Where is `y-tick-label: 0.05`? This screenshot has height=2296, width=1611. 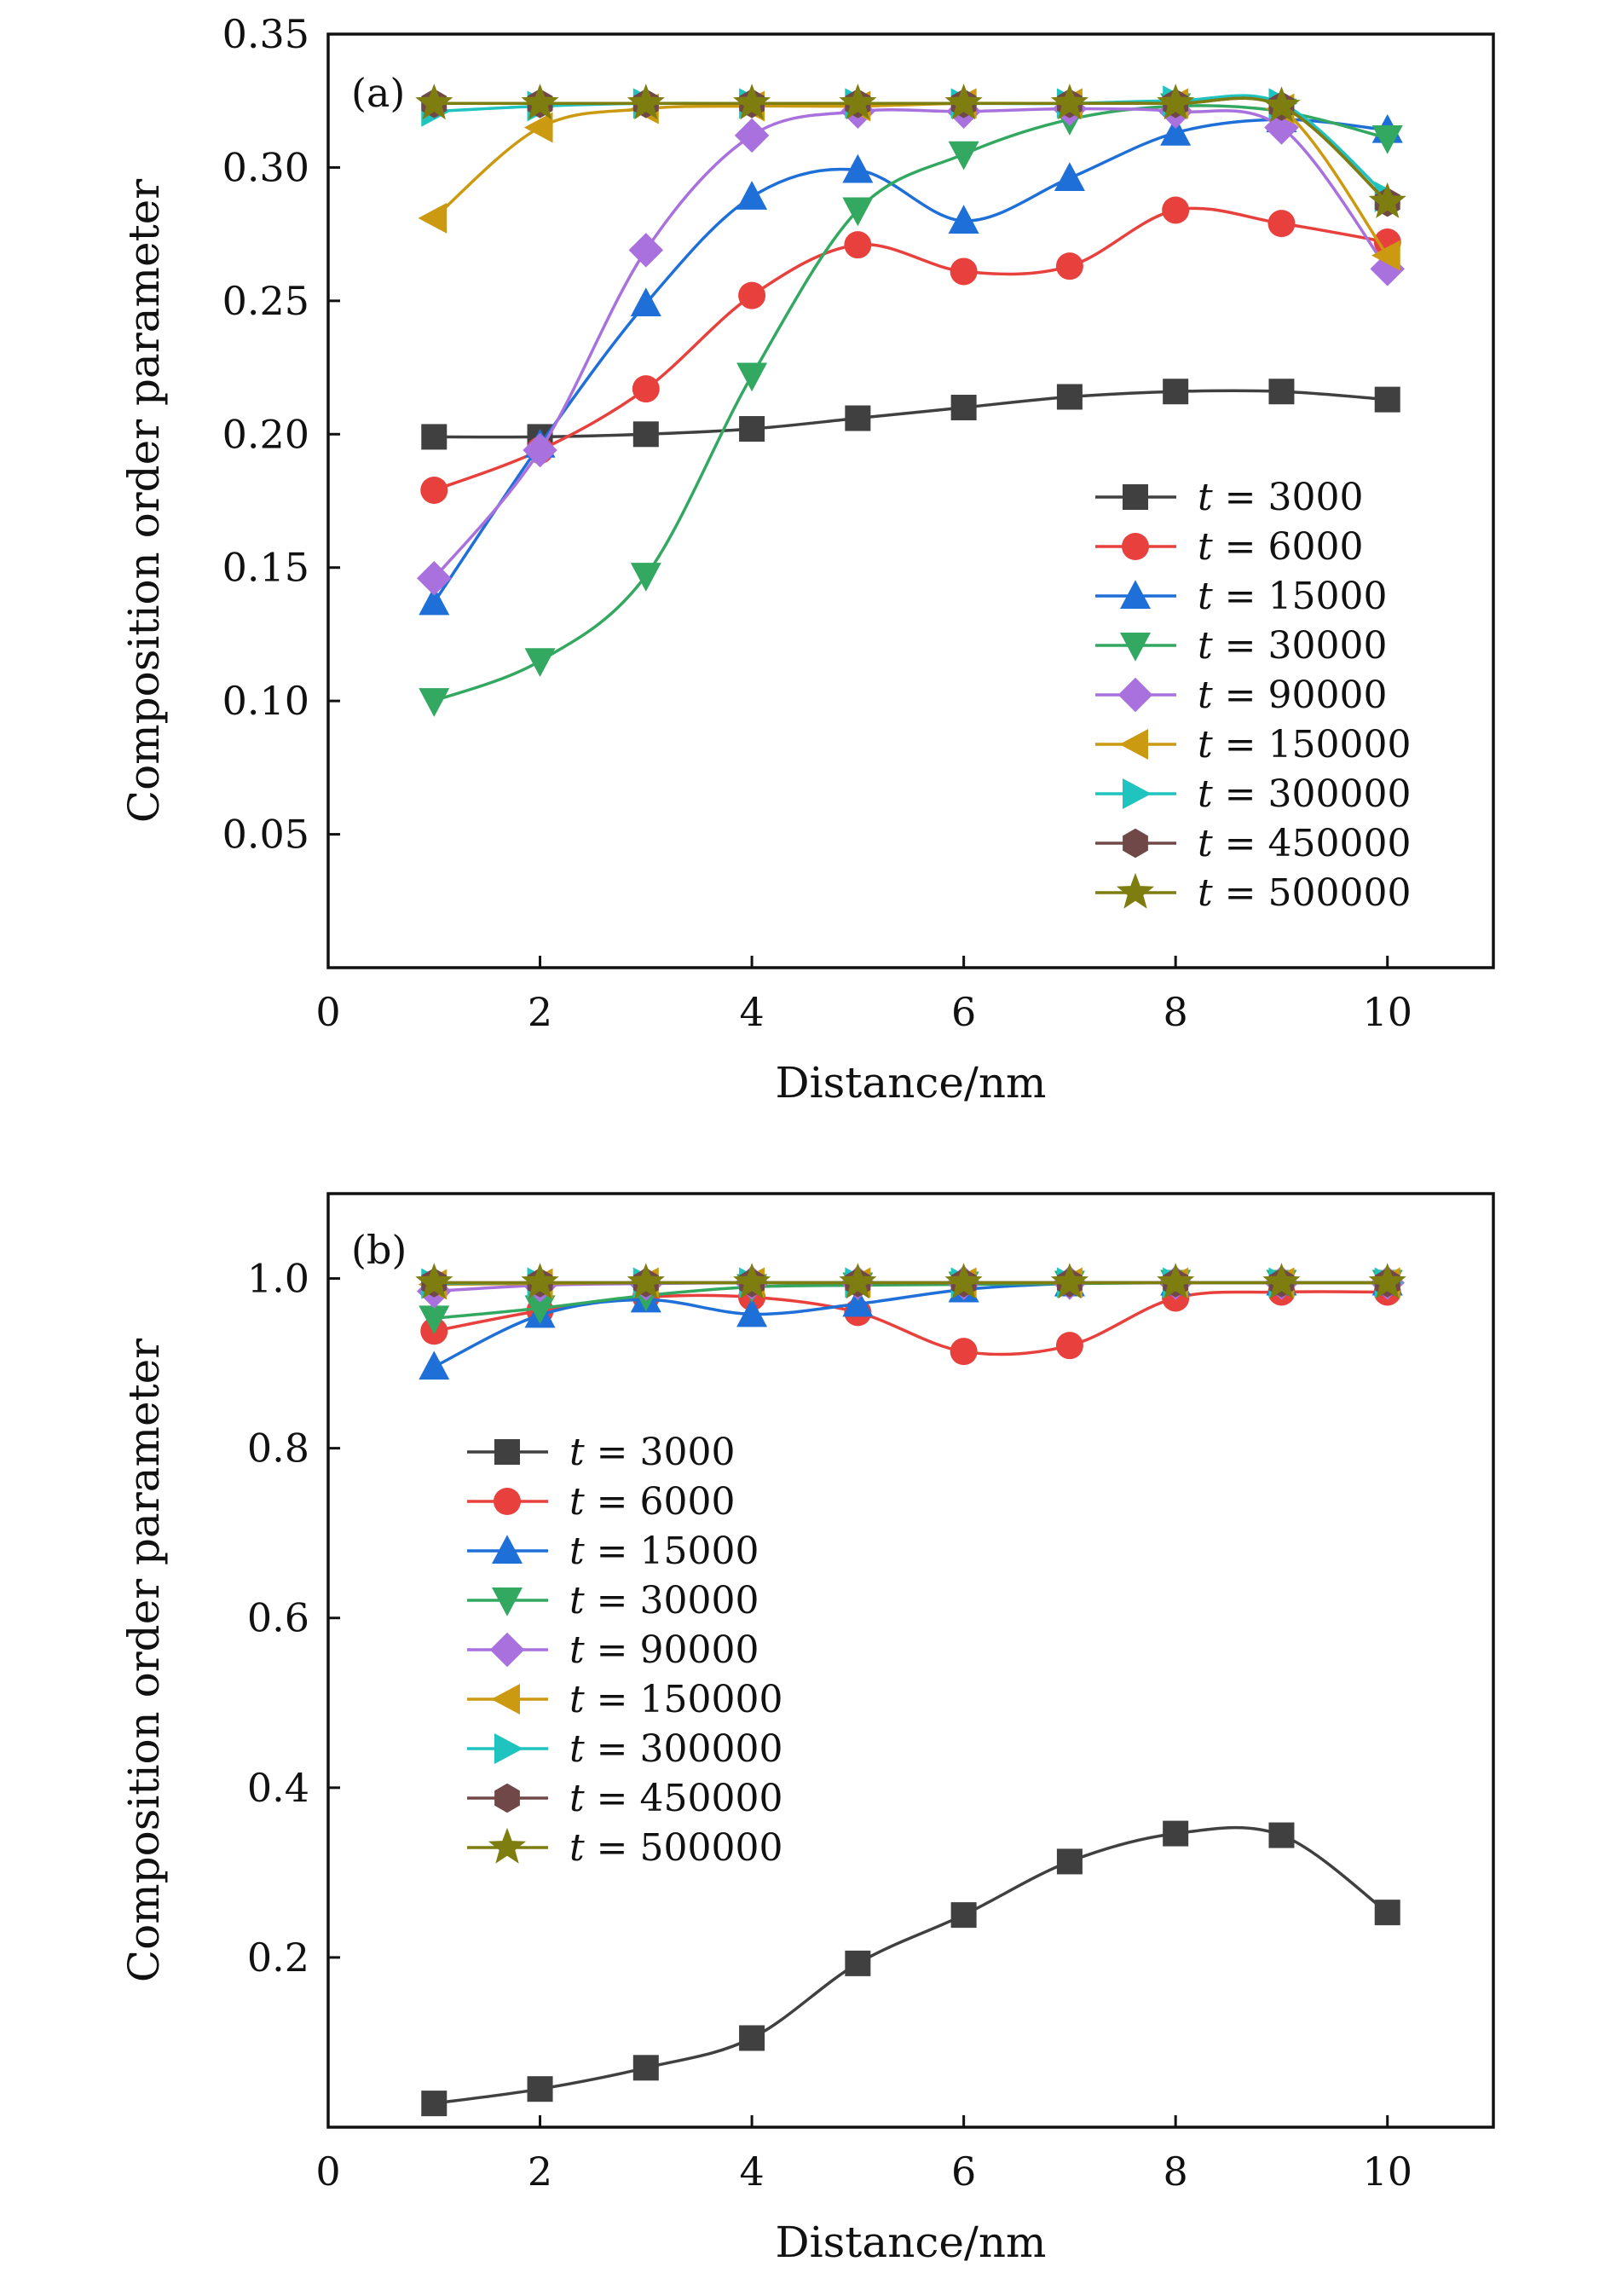
y-tick-label: 0.05 is located at coordinates (265, 835).